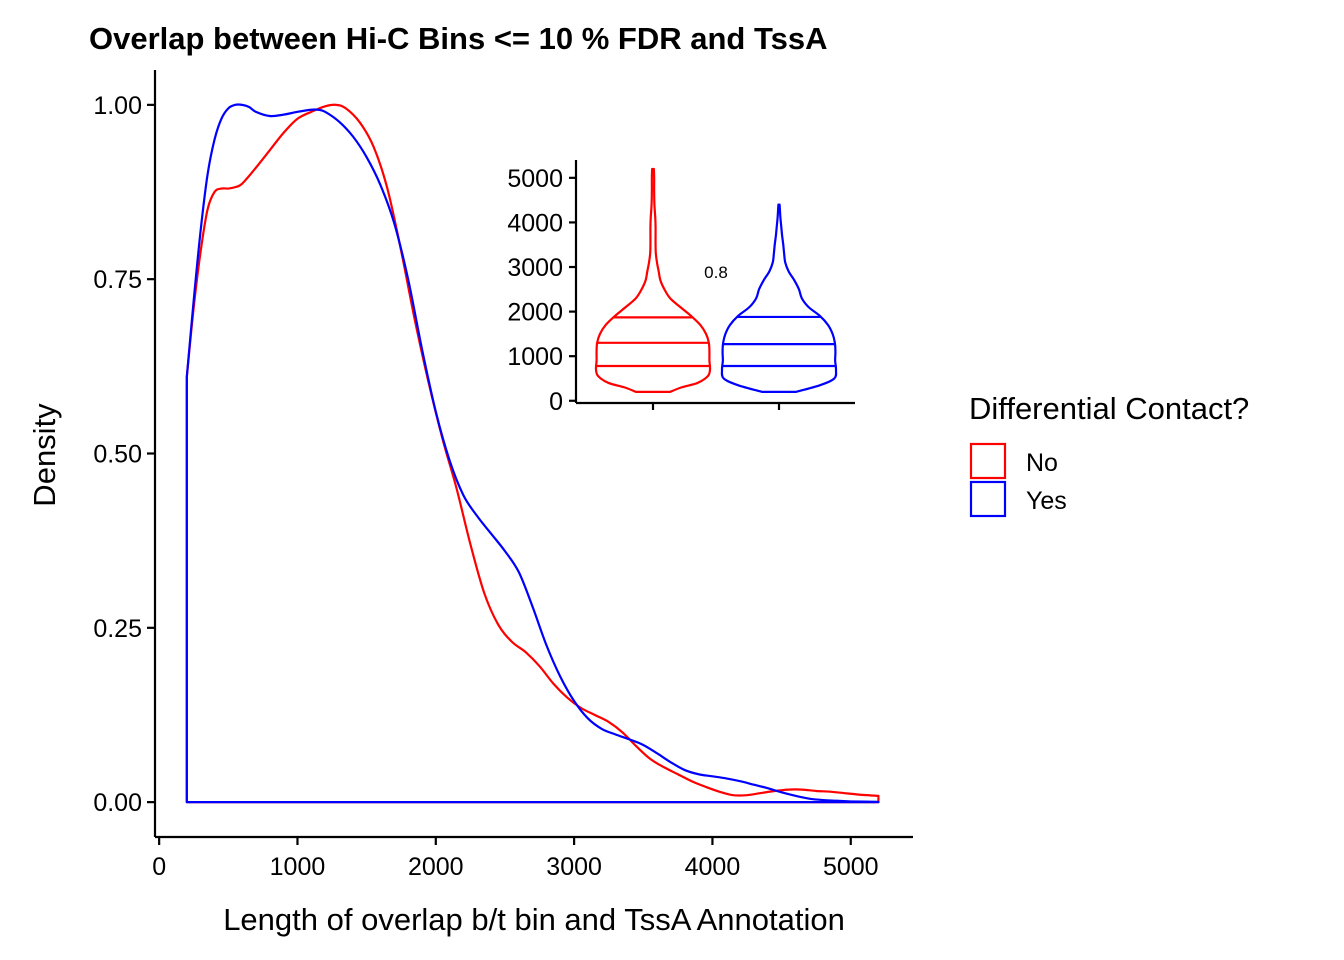  I want to click on x-tick-label: 2000, so click(436, 867).